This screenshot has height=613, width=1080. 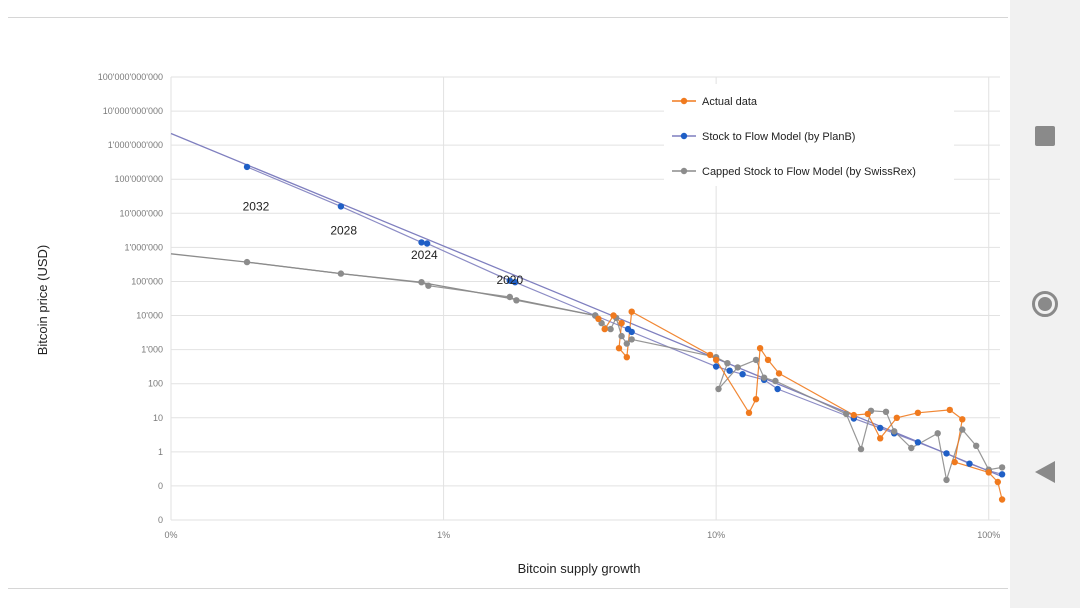 I want to click on year-annotation: 2032, so click(x=256, y=207).